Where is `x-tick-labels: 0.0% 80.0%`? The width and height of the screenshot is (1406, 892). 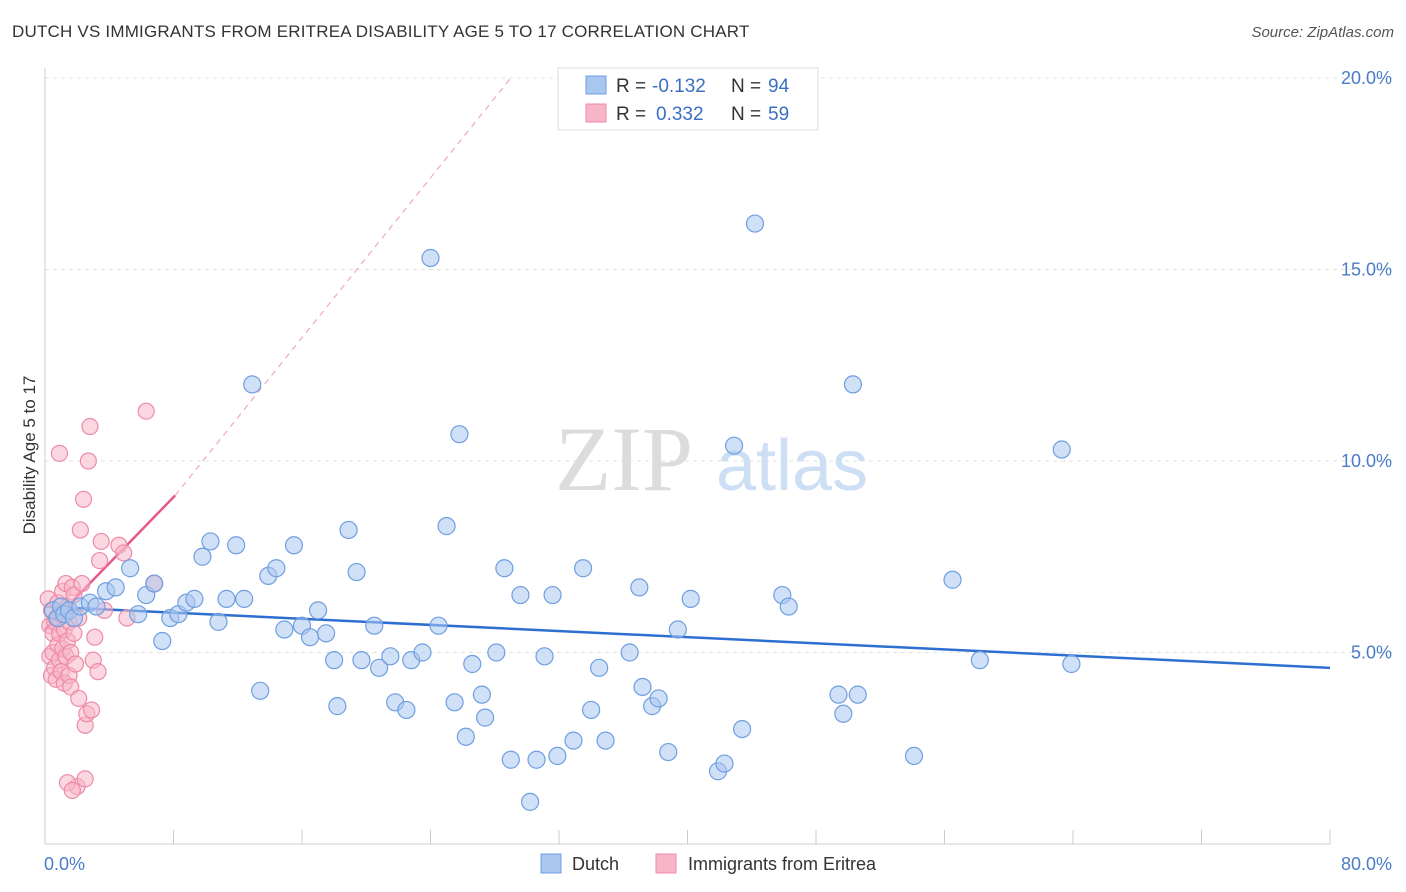
x-tick-labels: 0.0% 80.0% is located at coordinates (718, 864).